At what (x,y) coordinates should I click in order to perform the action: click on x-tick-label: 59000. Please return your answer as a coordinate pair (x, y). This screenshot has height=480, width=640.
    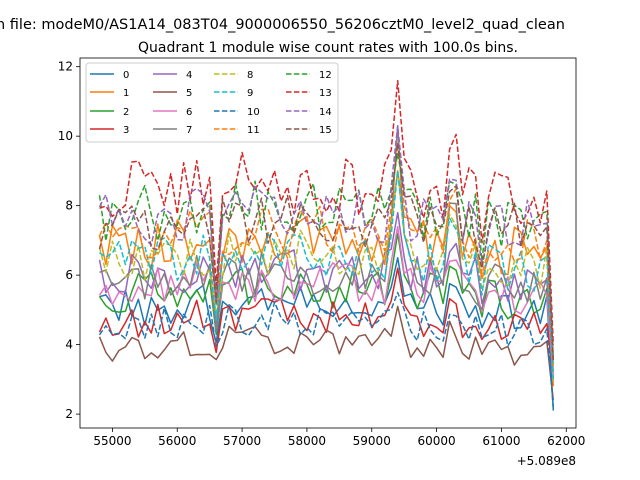
    Looking at the image, I should click on (372, 441).